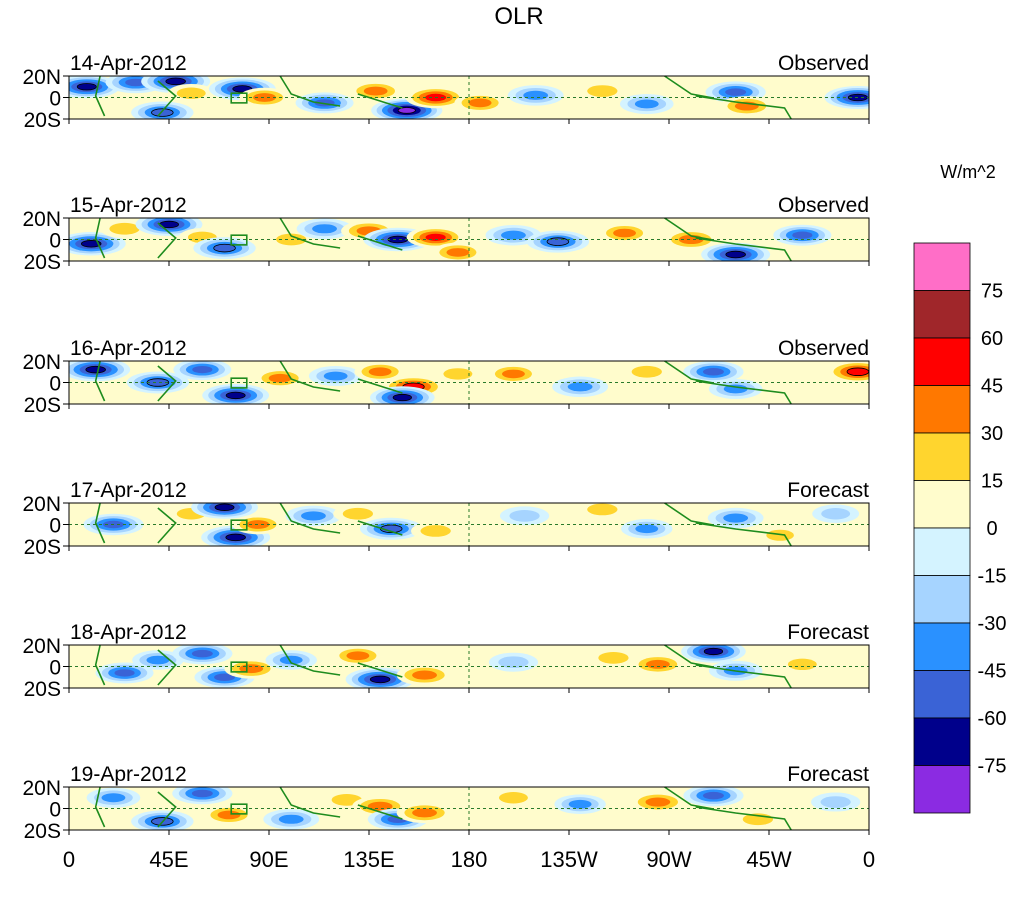 The height and width of the screenshot is (920, 1021). Describe the element at coordinates (128, 774) in the screenshot. I see `panel-date: 19-Apr-2012` at that location.